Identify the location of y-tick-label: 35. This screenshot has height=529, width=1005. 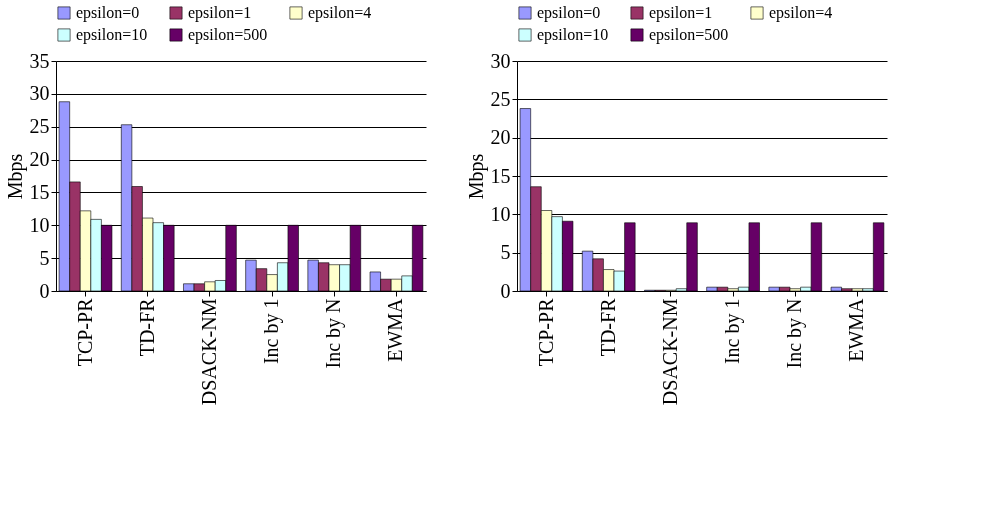
(39, 60).